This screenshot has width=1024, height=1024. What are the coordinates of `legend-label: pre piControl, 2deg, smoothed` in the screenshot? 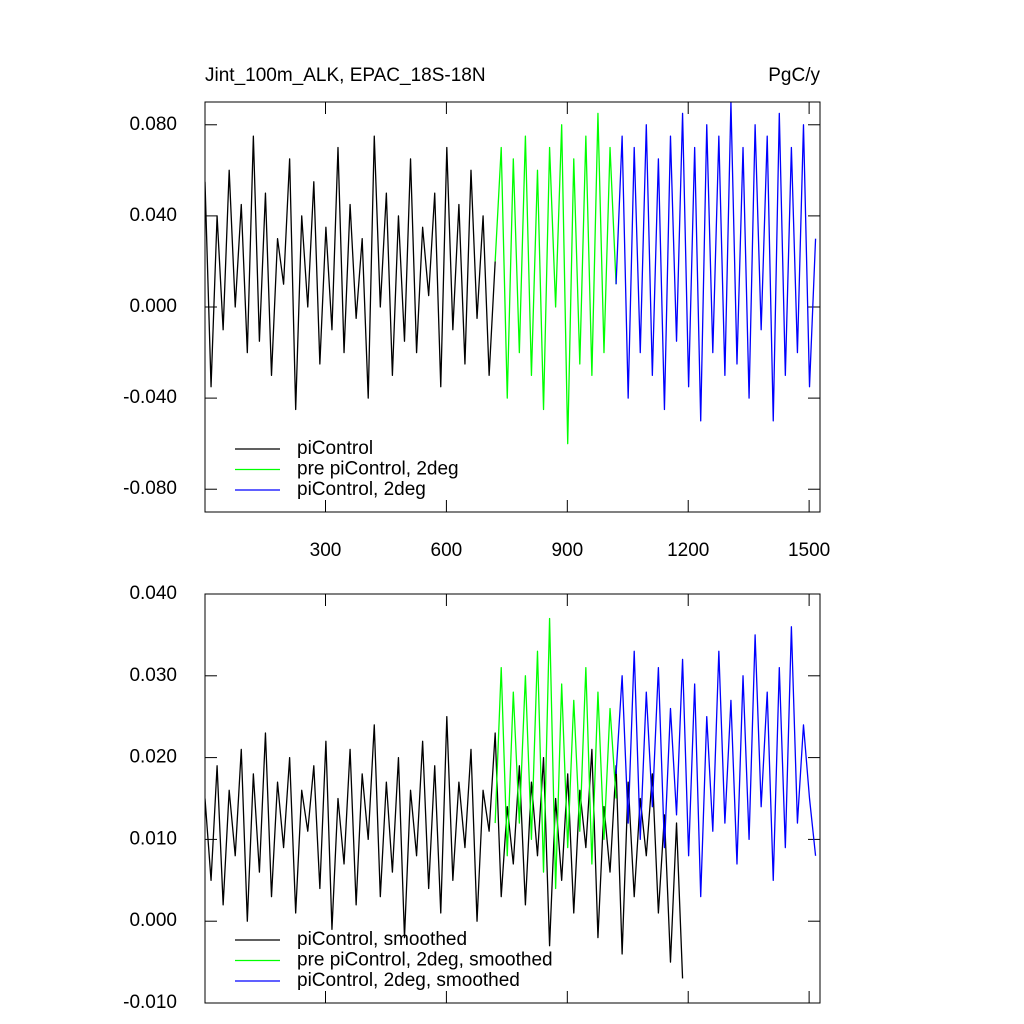 It's located at (425, 960).